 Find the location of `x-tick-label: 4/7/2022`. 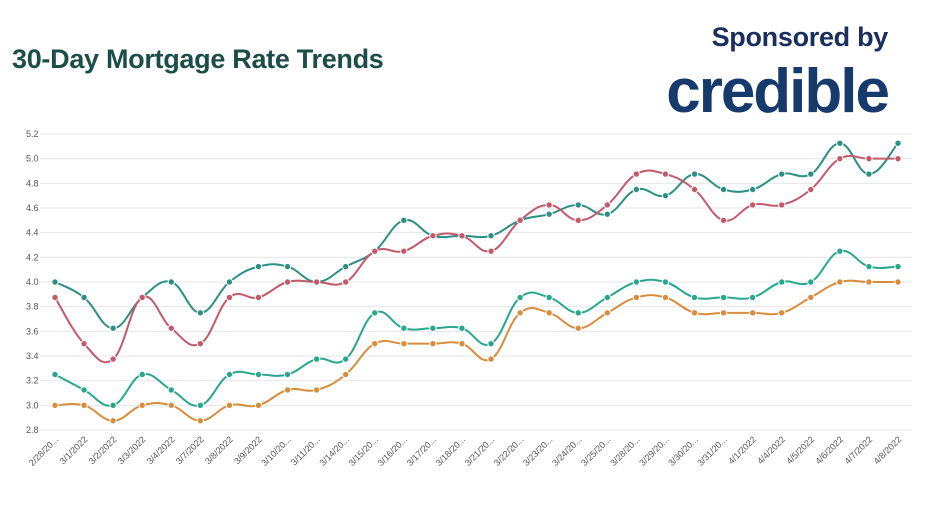

x-tick-label: 4/7/2022 is located at coordinates (858, 450).